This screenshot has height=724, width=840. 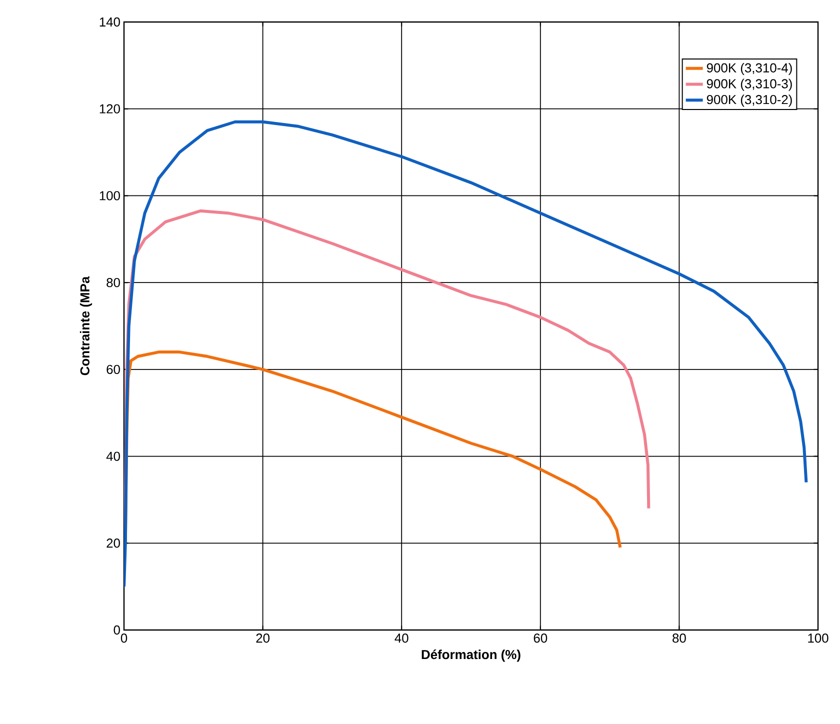 What do you see at coordinates (401, 638) in the screenshot?
I see `x-tick-label: 40` at bounding box center [401, 638].